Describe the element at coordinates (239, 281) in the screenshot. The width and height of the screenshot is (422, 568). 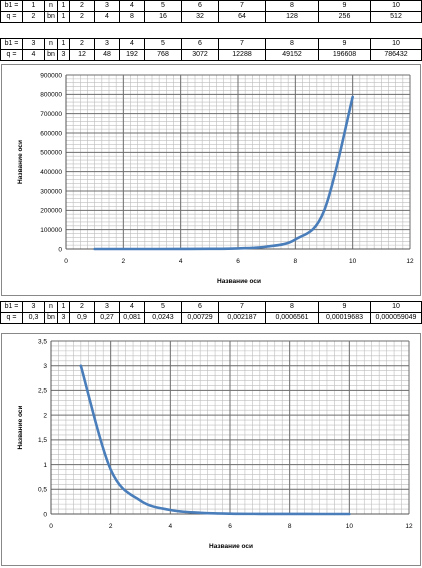
I see `chart1-x-axis-title: Название оси` at that location.